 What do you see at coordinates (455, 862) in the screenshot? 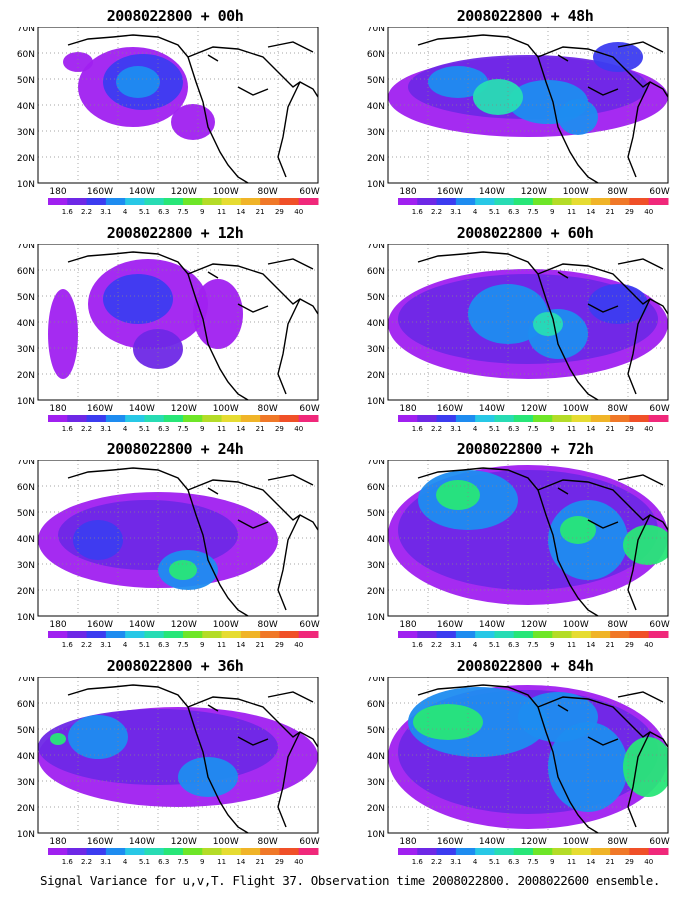
I see `colorbar-label: 3.1` at bounding box center [455, 862].